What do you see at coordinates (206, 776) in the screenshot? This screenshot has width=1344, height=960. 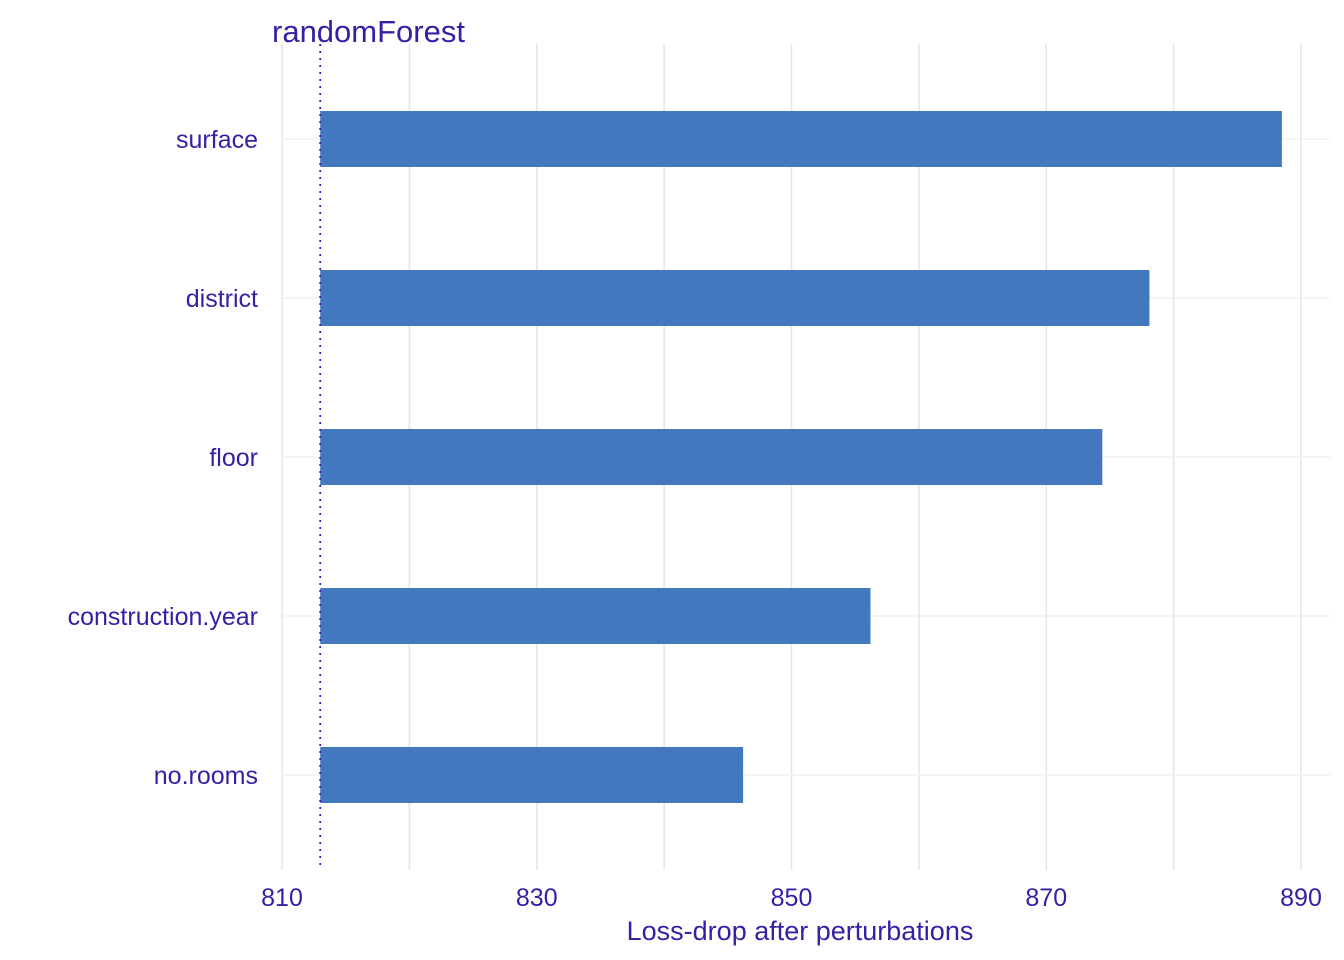 I see `category-label: no.rooms` at bounding box center [206, 776].